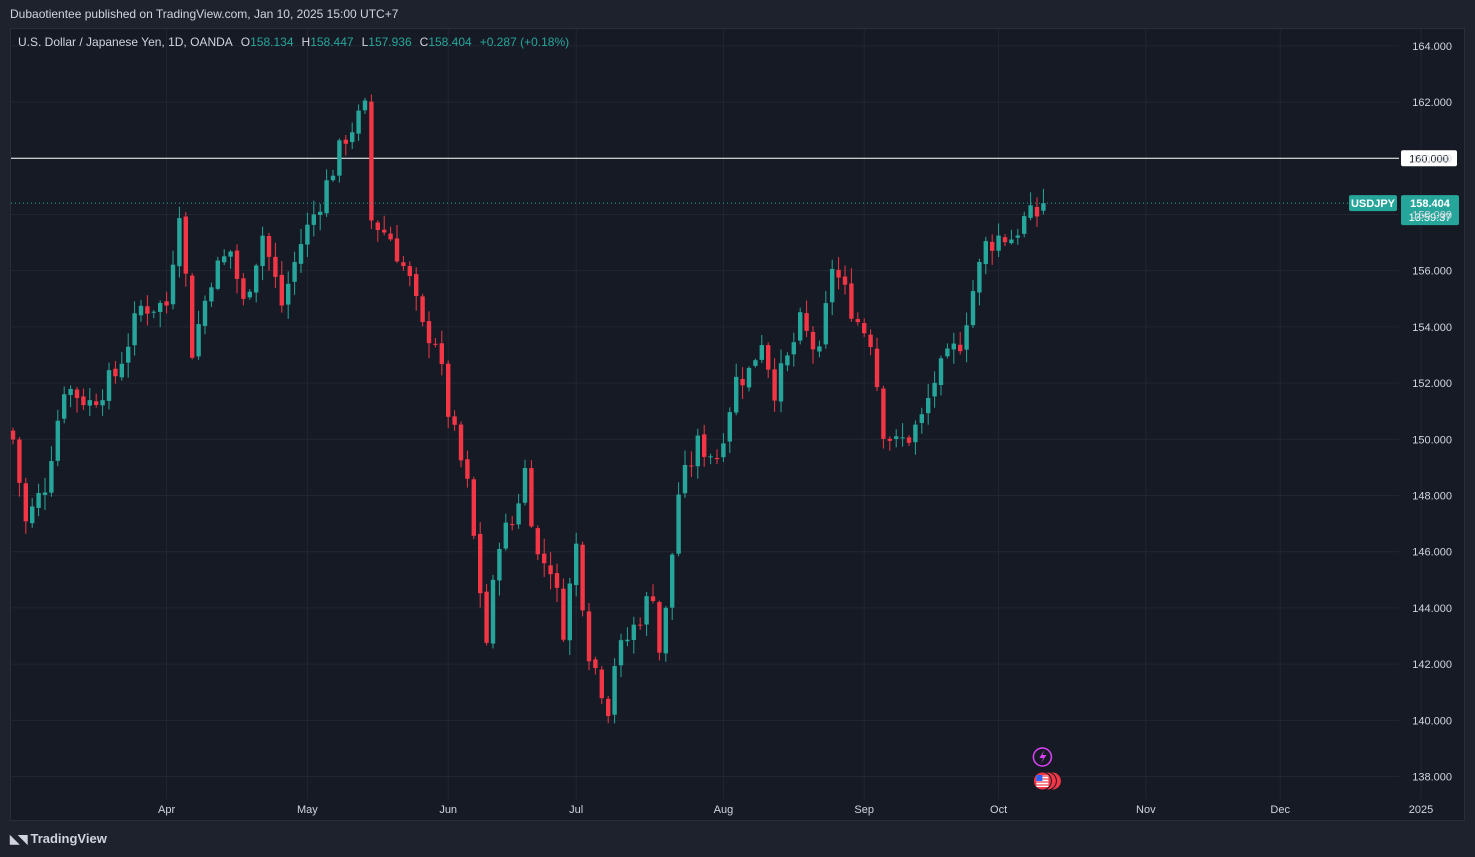 This screenshot has width=1475, height=857. What do you see at coordinates (1047, 769) in the screenshot?
I see `event-markers` at bounding box center [1047, 769].